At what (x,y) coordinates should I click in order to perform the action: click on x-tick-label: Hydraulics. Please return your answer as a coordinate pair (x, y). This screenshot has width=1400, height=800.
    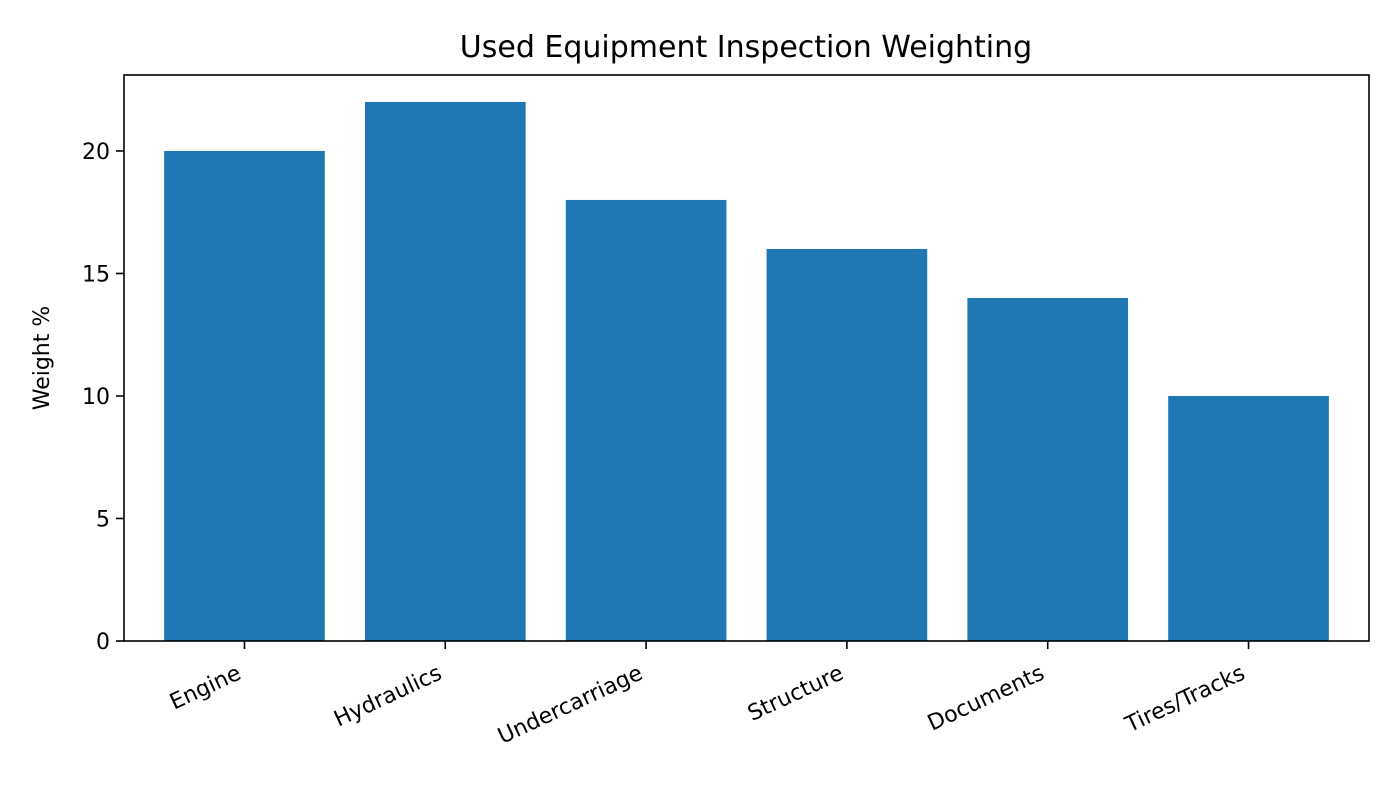
    Looking at the image, I should click on (387, 697).